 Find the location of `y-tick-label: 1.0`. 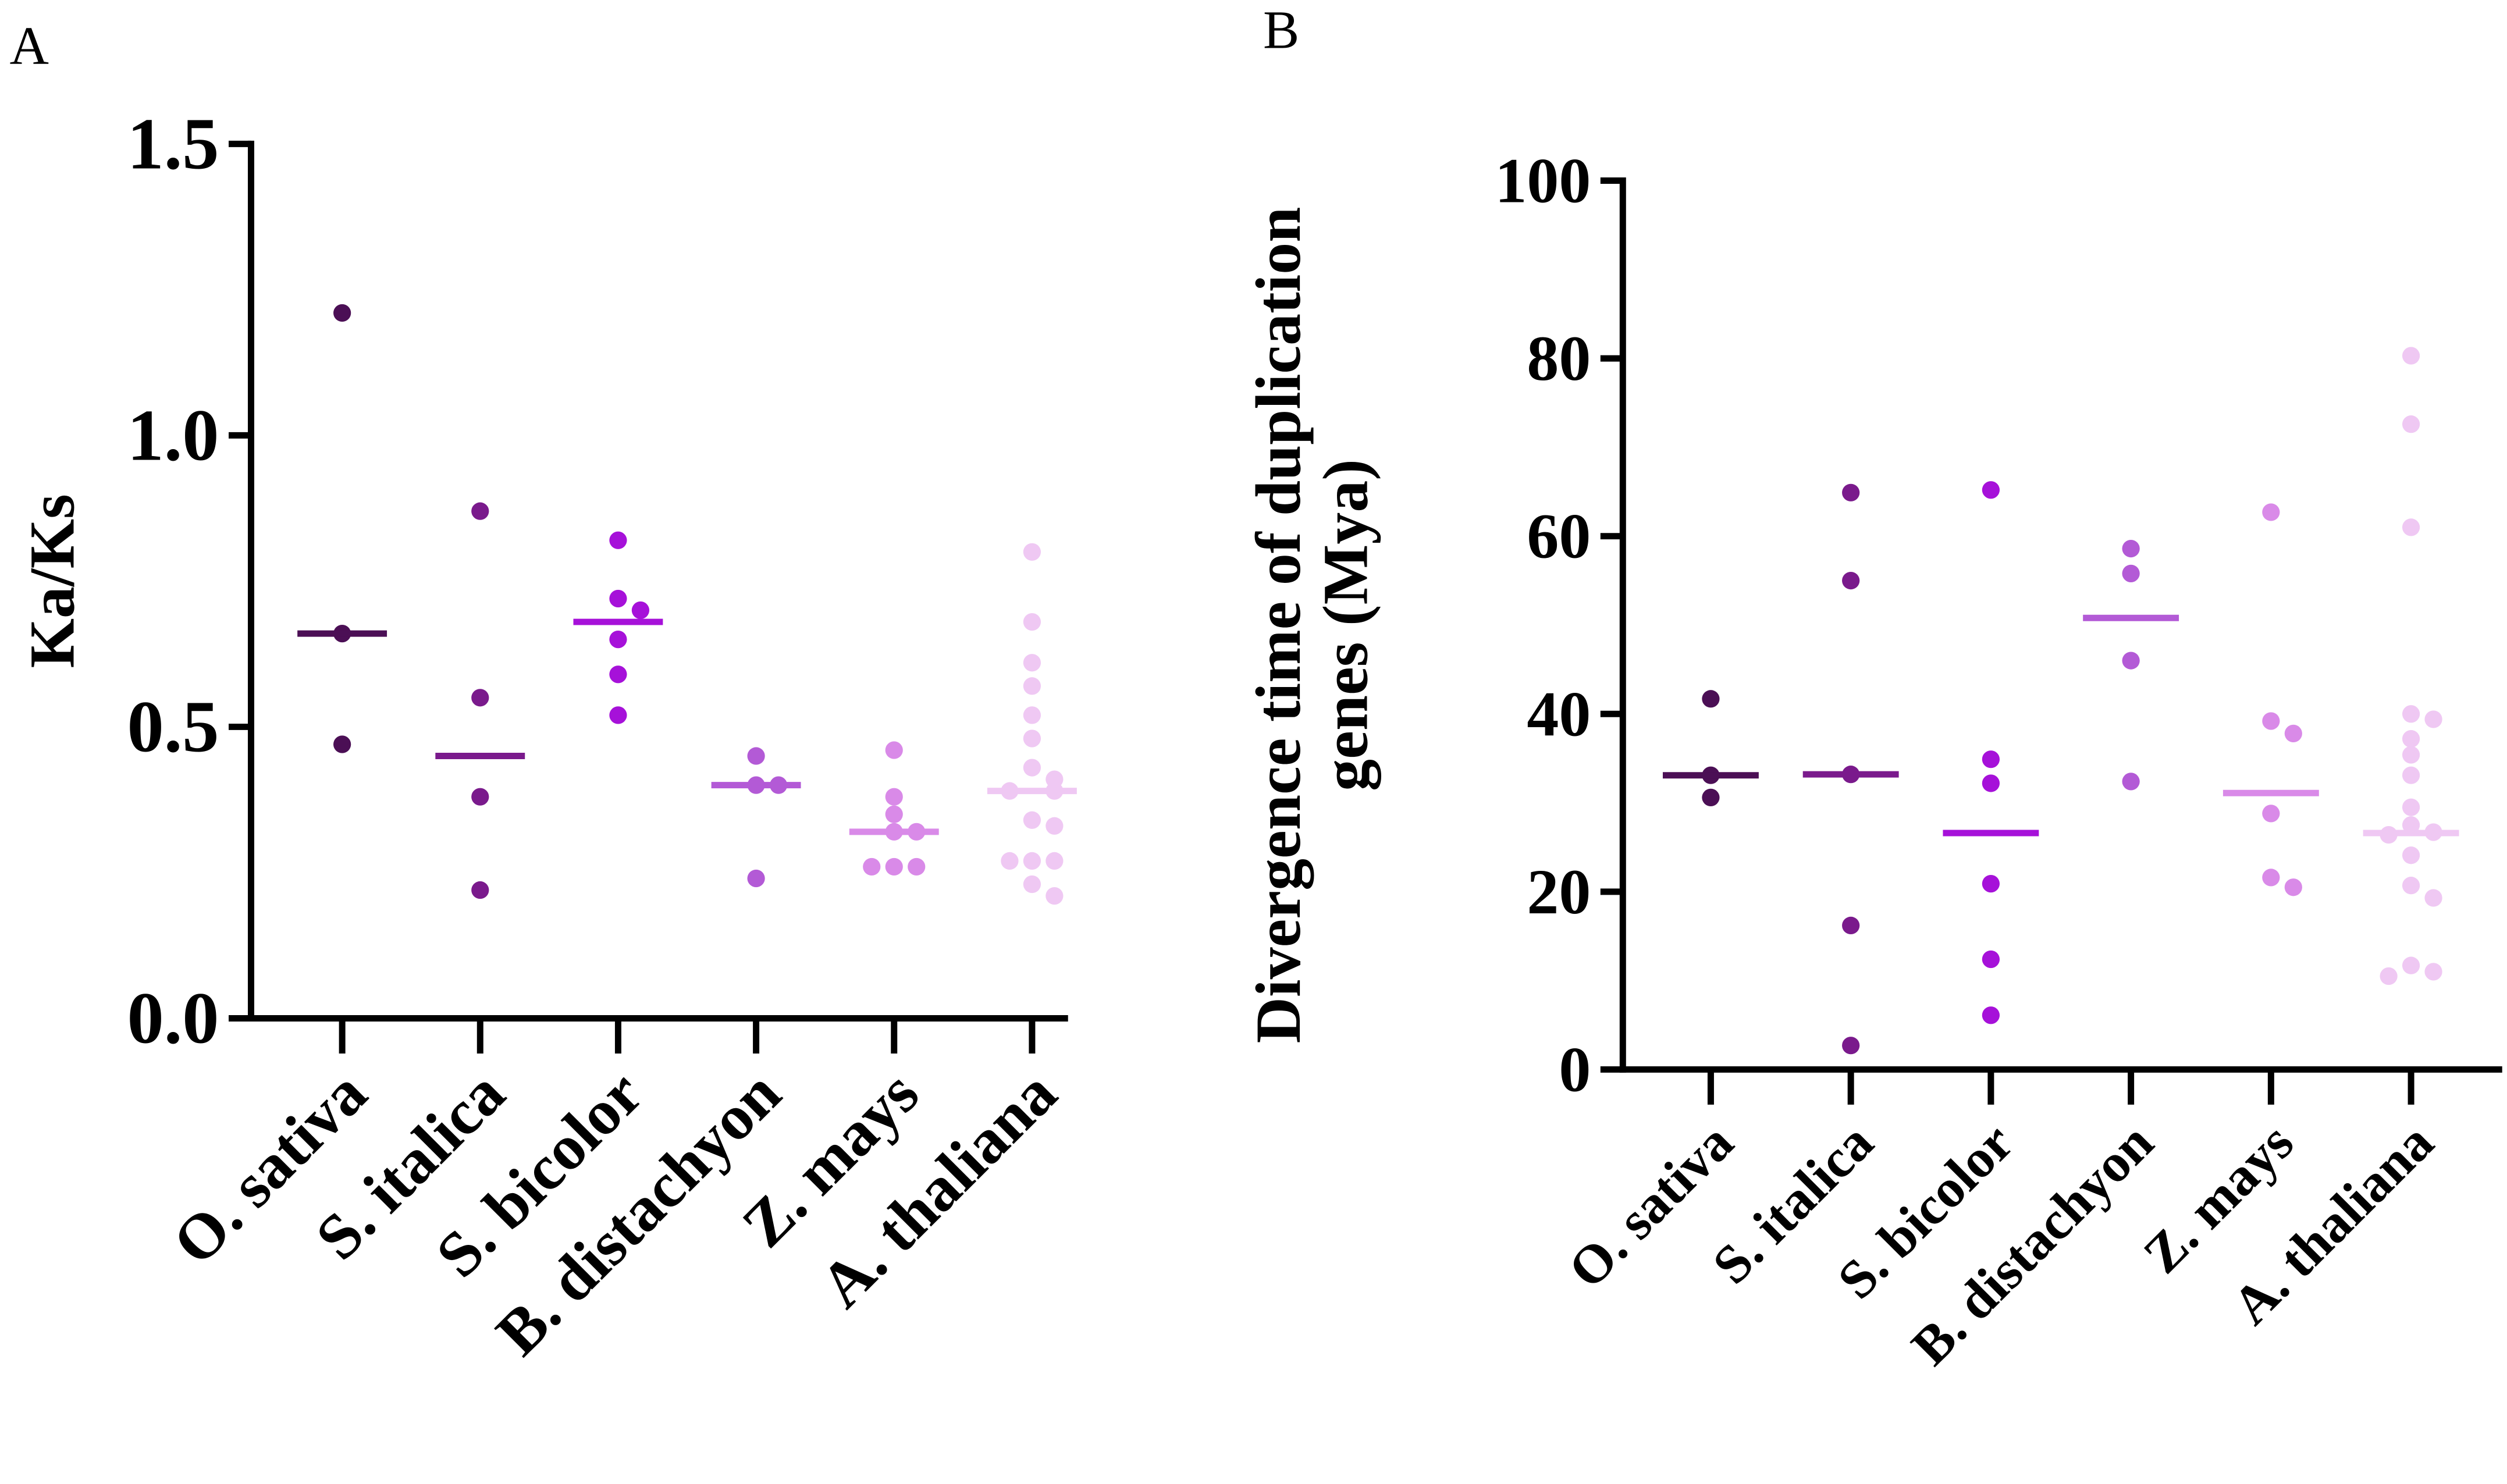

y-tick-label: 1.0 is located at coordinates (173, 435).